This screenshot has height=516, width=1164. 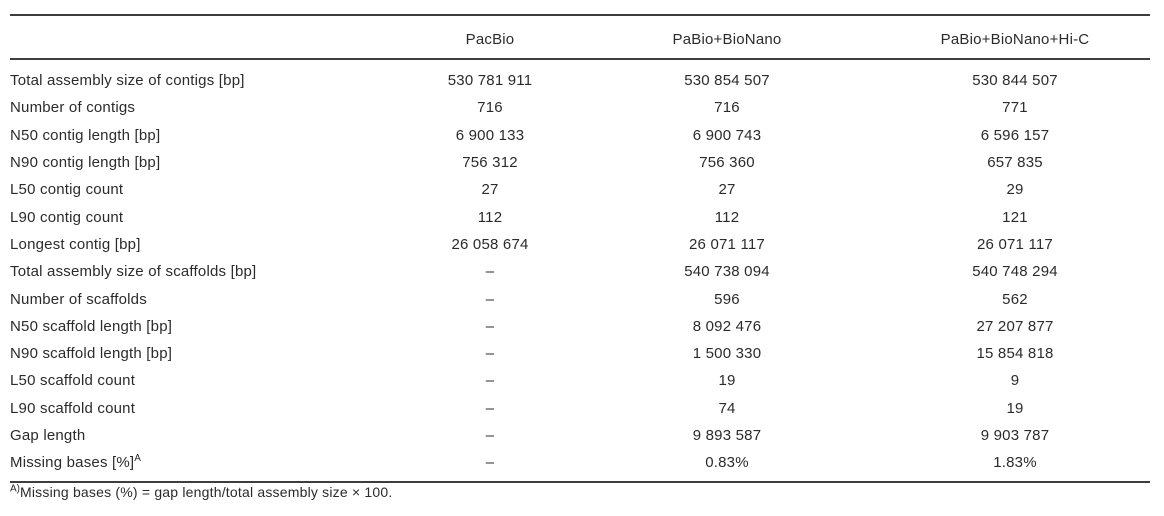 I want to click on row-label-text: N90 scaffold length [bp], so click(x=91, y=354).